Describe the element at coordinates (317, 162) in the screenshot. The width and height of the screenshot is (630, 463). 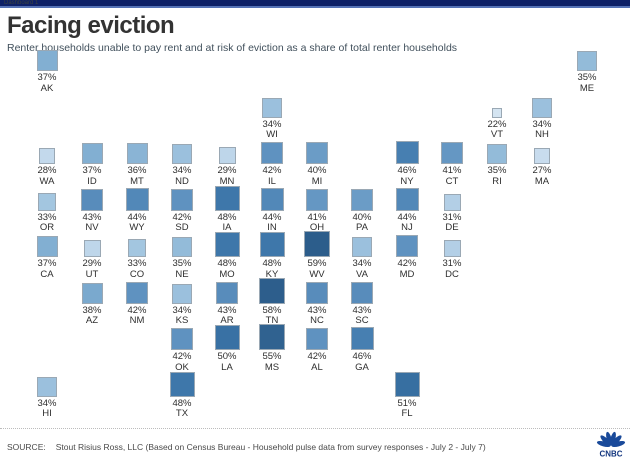
I see `state-tile-mi: 40% MI` at that location.